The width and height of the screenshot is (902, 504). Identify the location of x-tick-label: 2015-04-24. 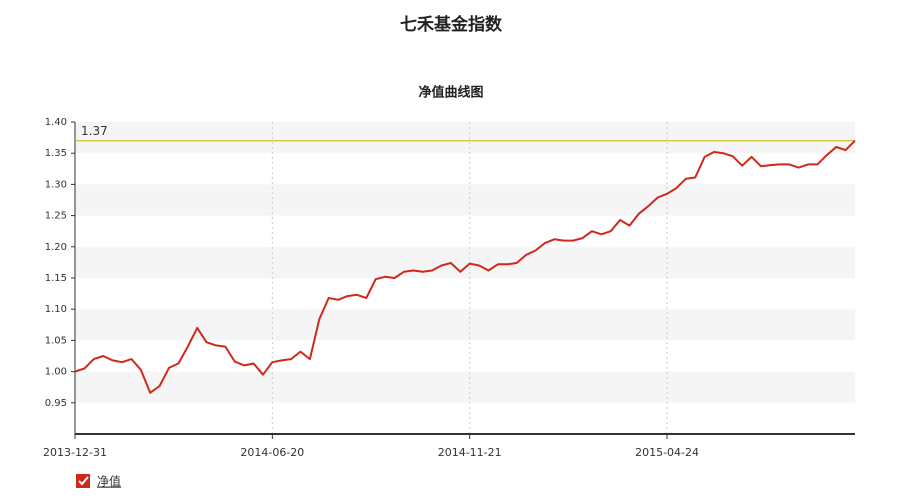
(667, 452).